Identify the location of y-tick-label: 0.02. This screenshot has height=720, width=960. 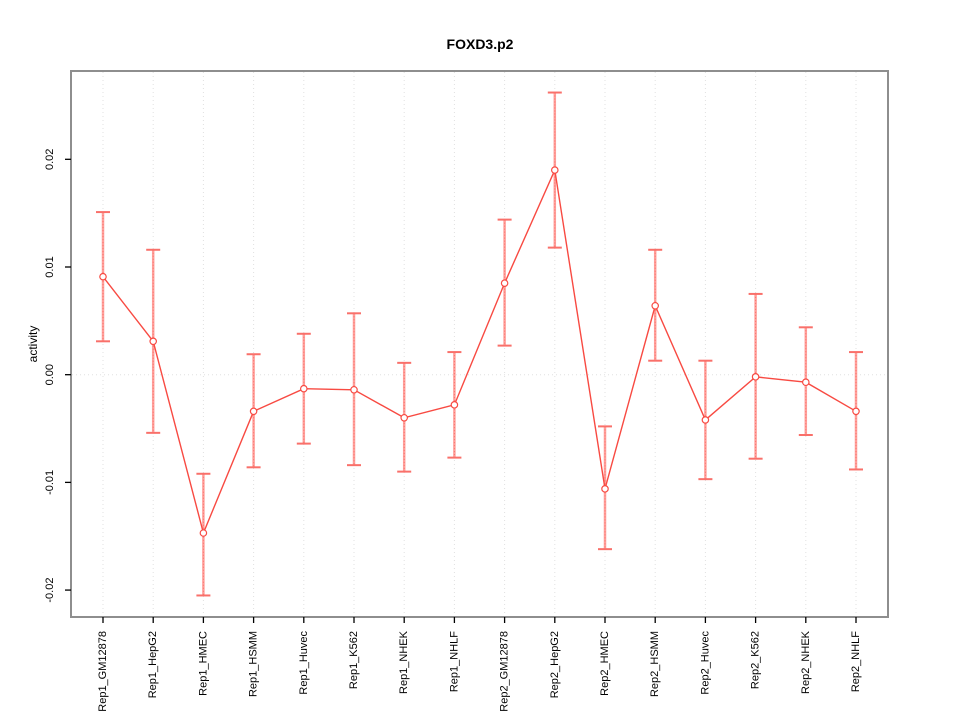
(50, 159).